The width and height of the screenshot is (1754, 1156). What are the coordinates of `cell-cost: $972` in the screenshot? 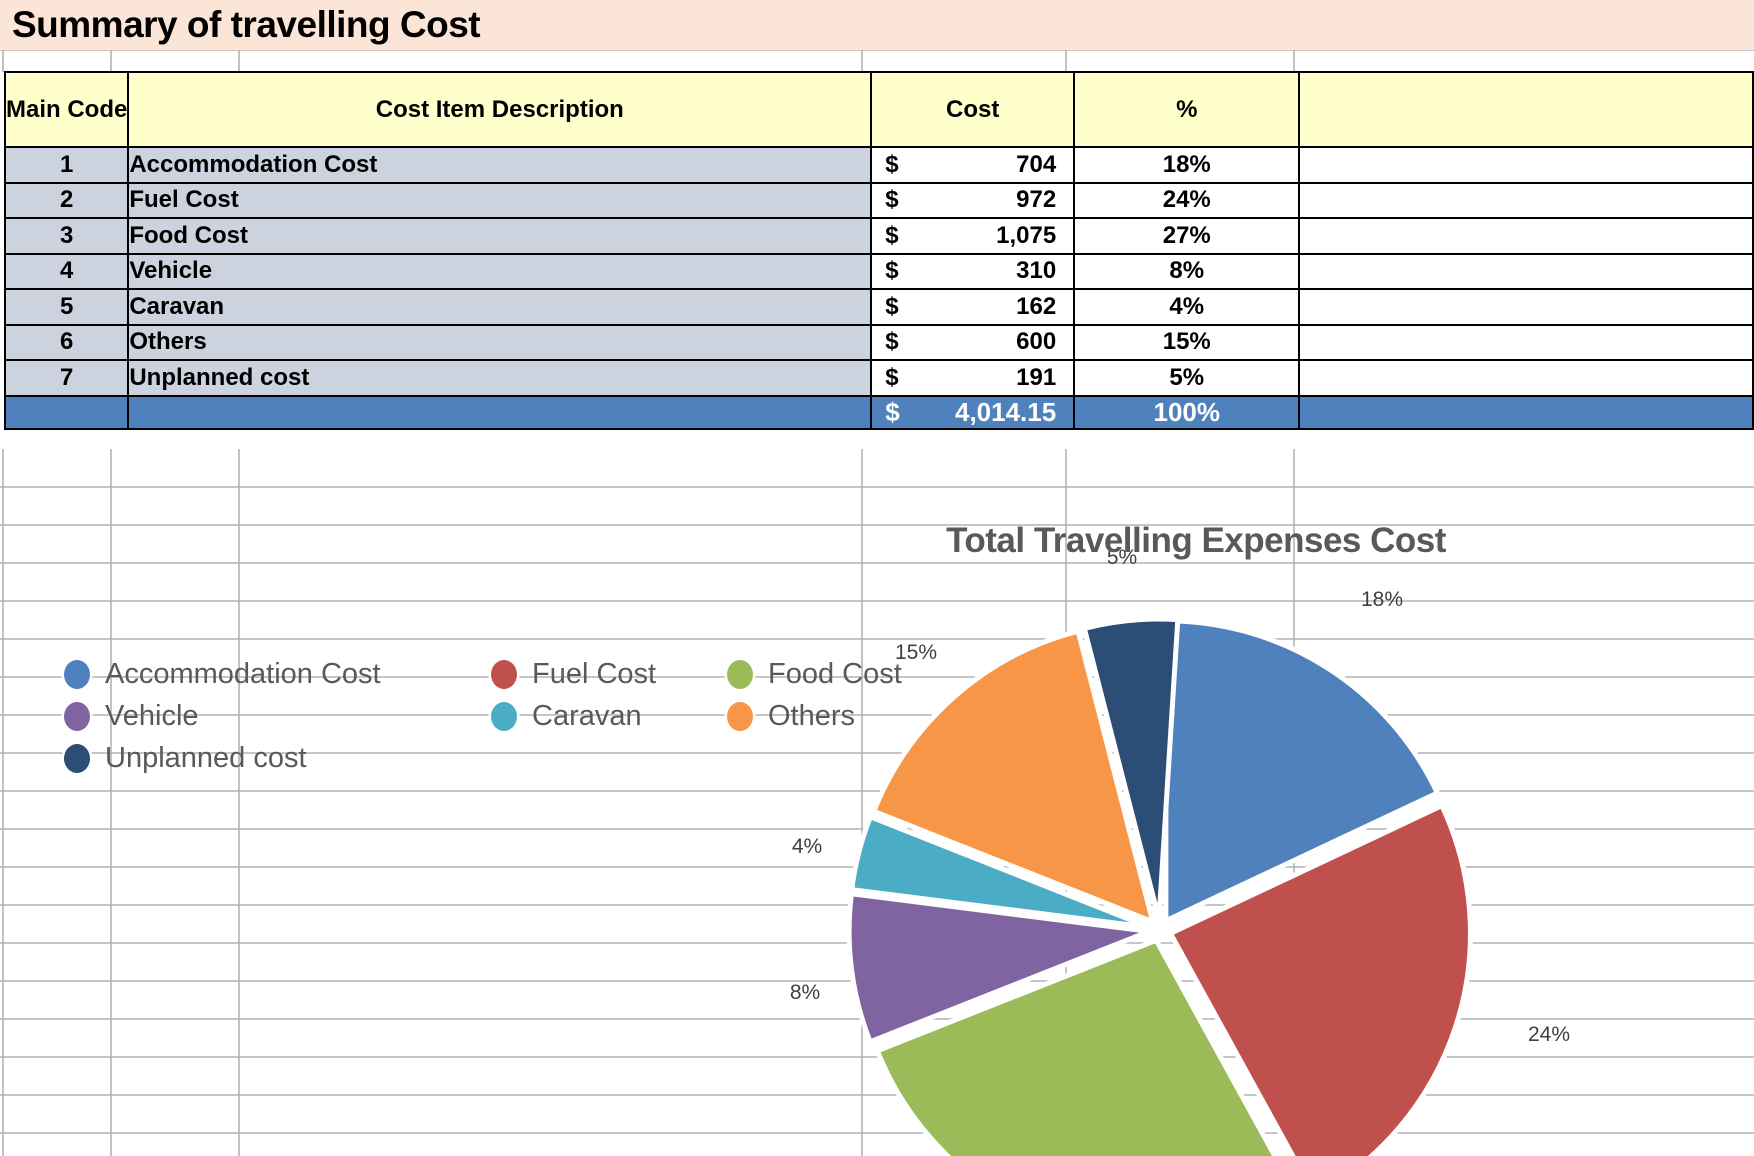 It's located at (973, 200).